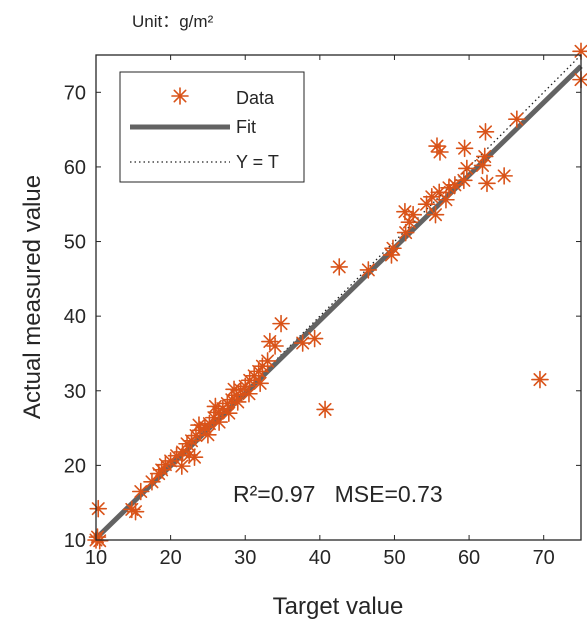  What do you see at coordinates (75, 392) in the screenshot?
I see `y-tick-label: 30` at bounding box center [75, 392].